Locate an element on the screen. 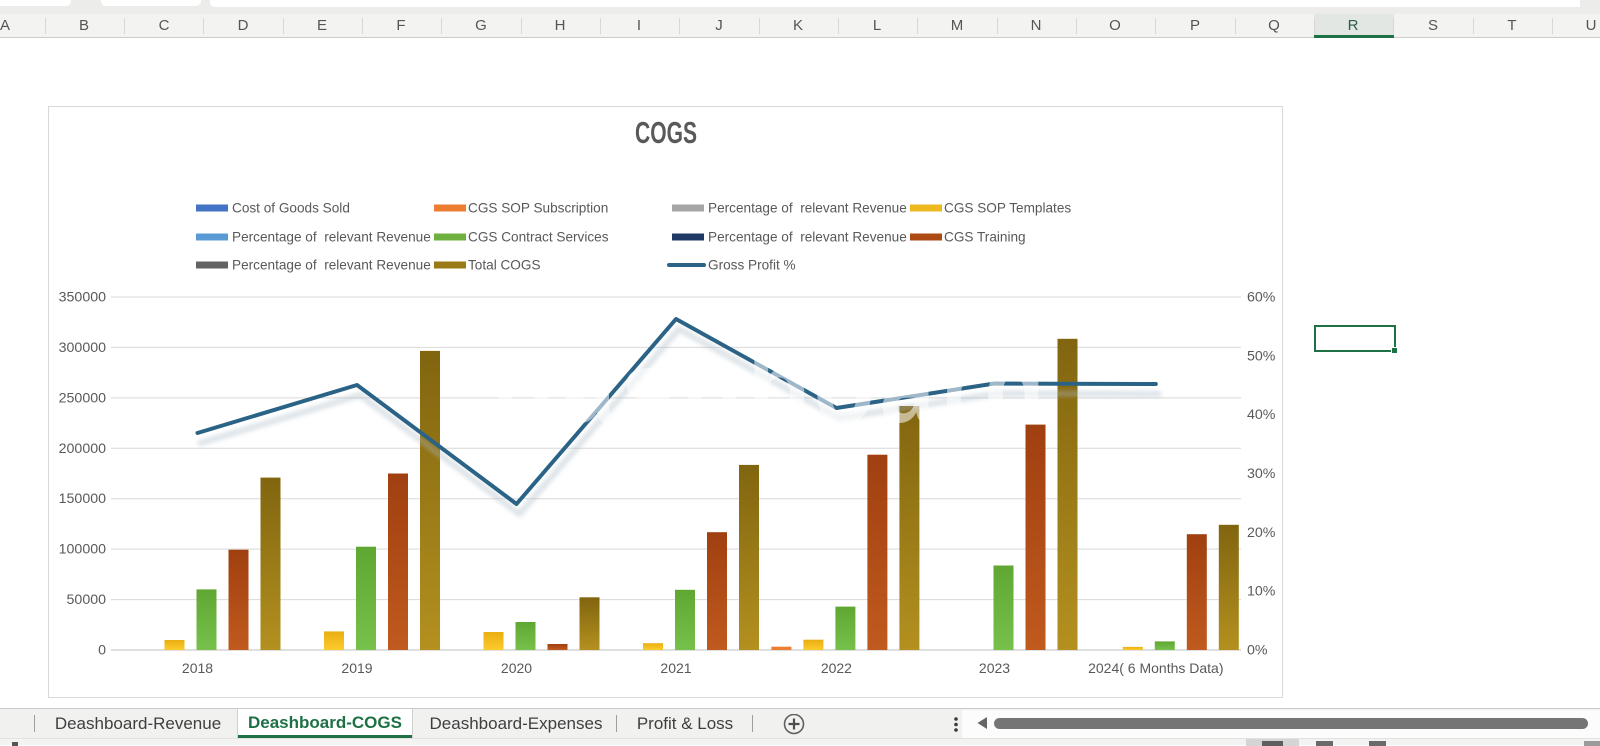  svg-text: 2021 is located at coordinates (675, 668).